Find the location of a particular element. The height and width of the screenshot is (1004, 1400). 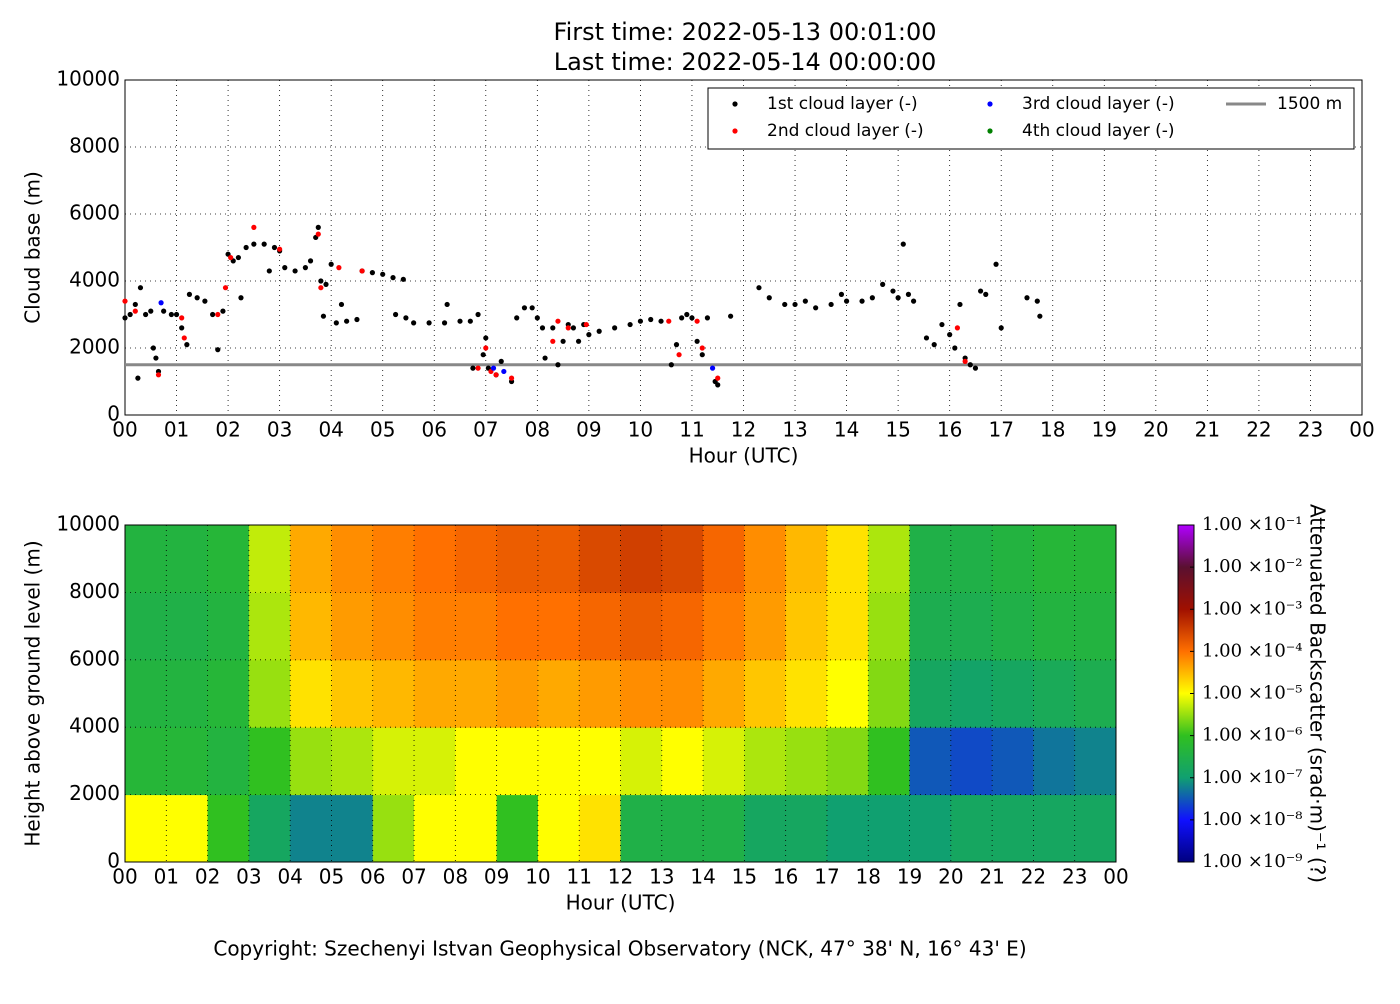

x-tick-label: 02 is located at coordinates (227, 430).